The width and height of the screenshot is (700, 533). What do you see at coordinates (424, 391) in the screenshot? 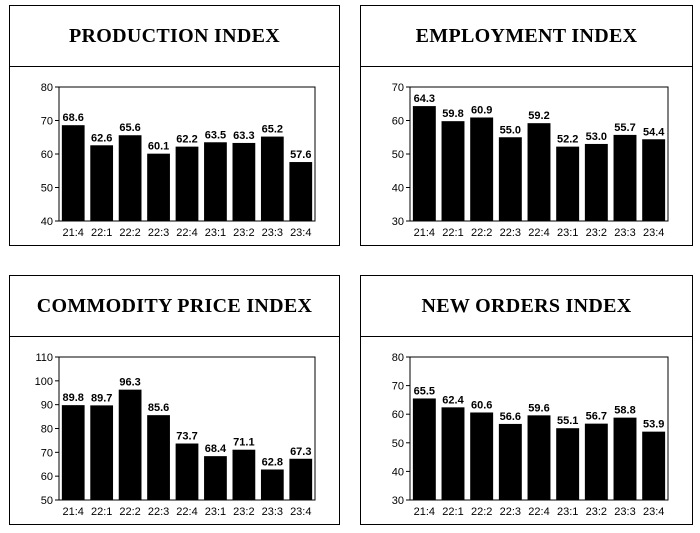
I see `data-label: 65.5` at bounding box center [424, 391].